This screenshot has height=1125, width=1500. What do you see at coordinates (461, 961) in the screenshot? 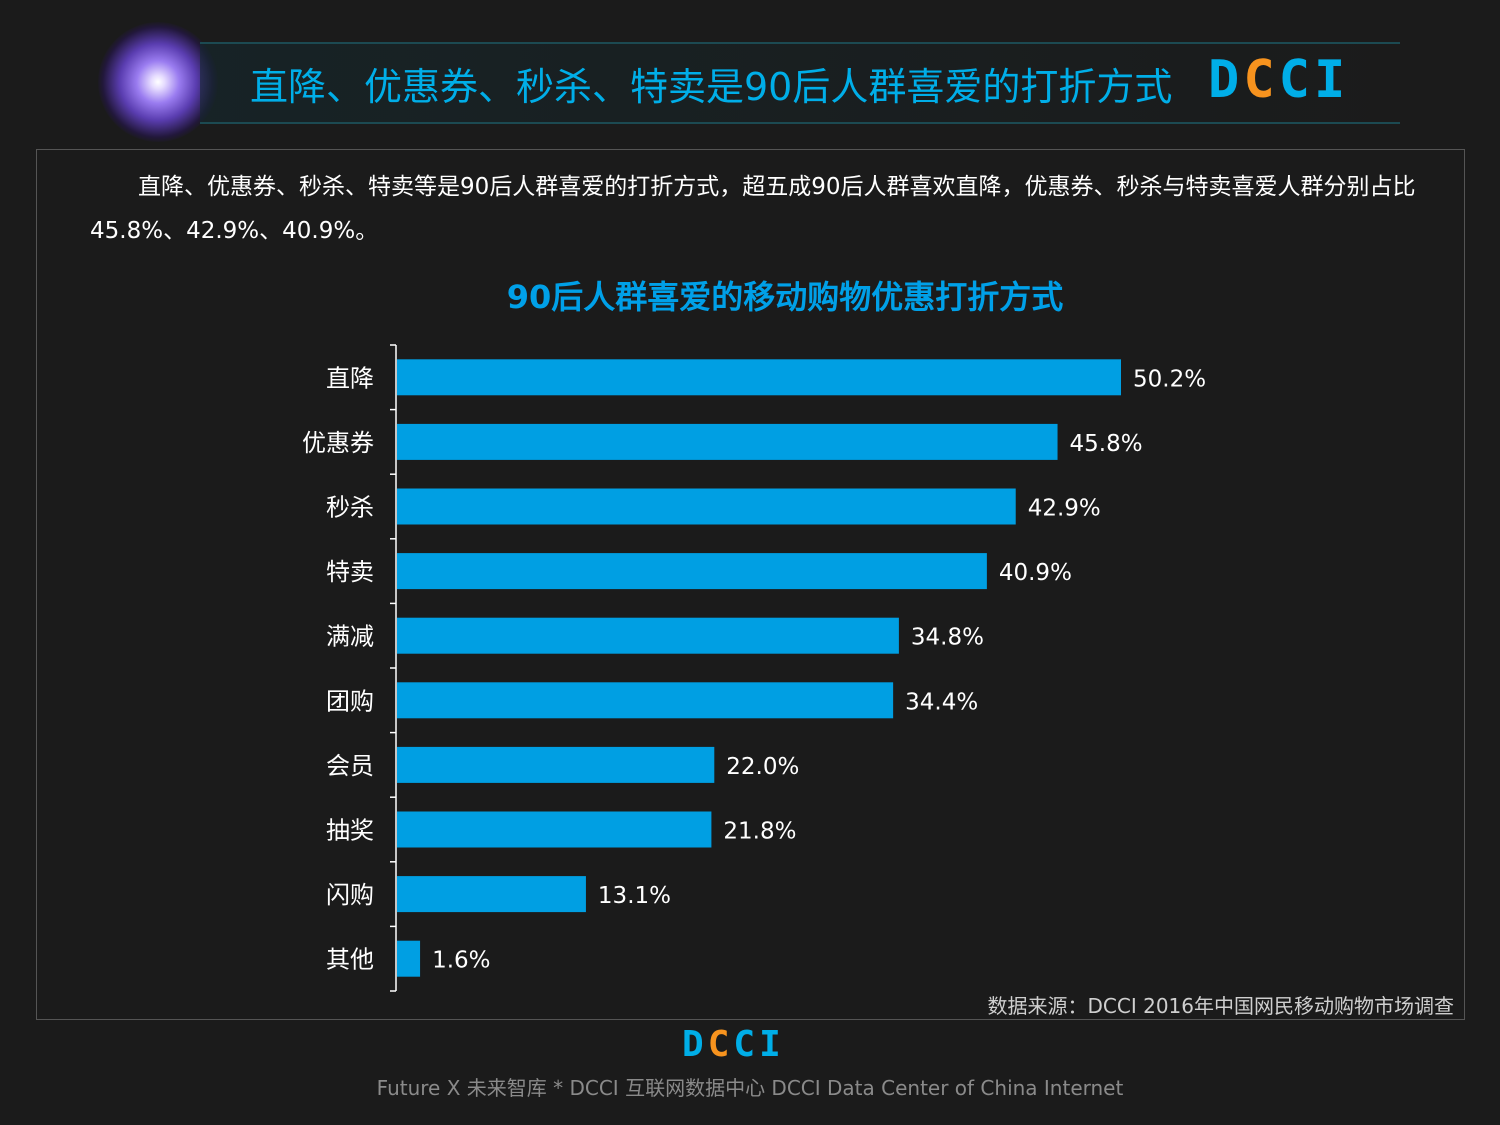
I see `data-label: 1.6%` at bounding box center [461, 961].